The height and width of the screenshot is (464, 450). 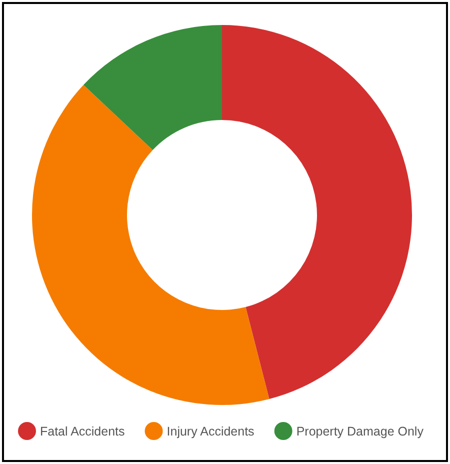 I want to click on legend-label: Fatal Accidents, so click(x=82, y=431).